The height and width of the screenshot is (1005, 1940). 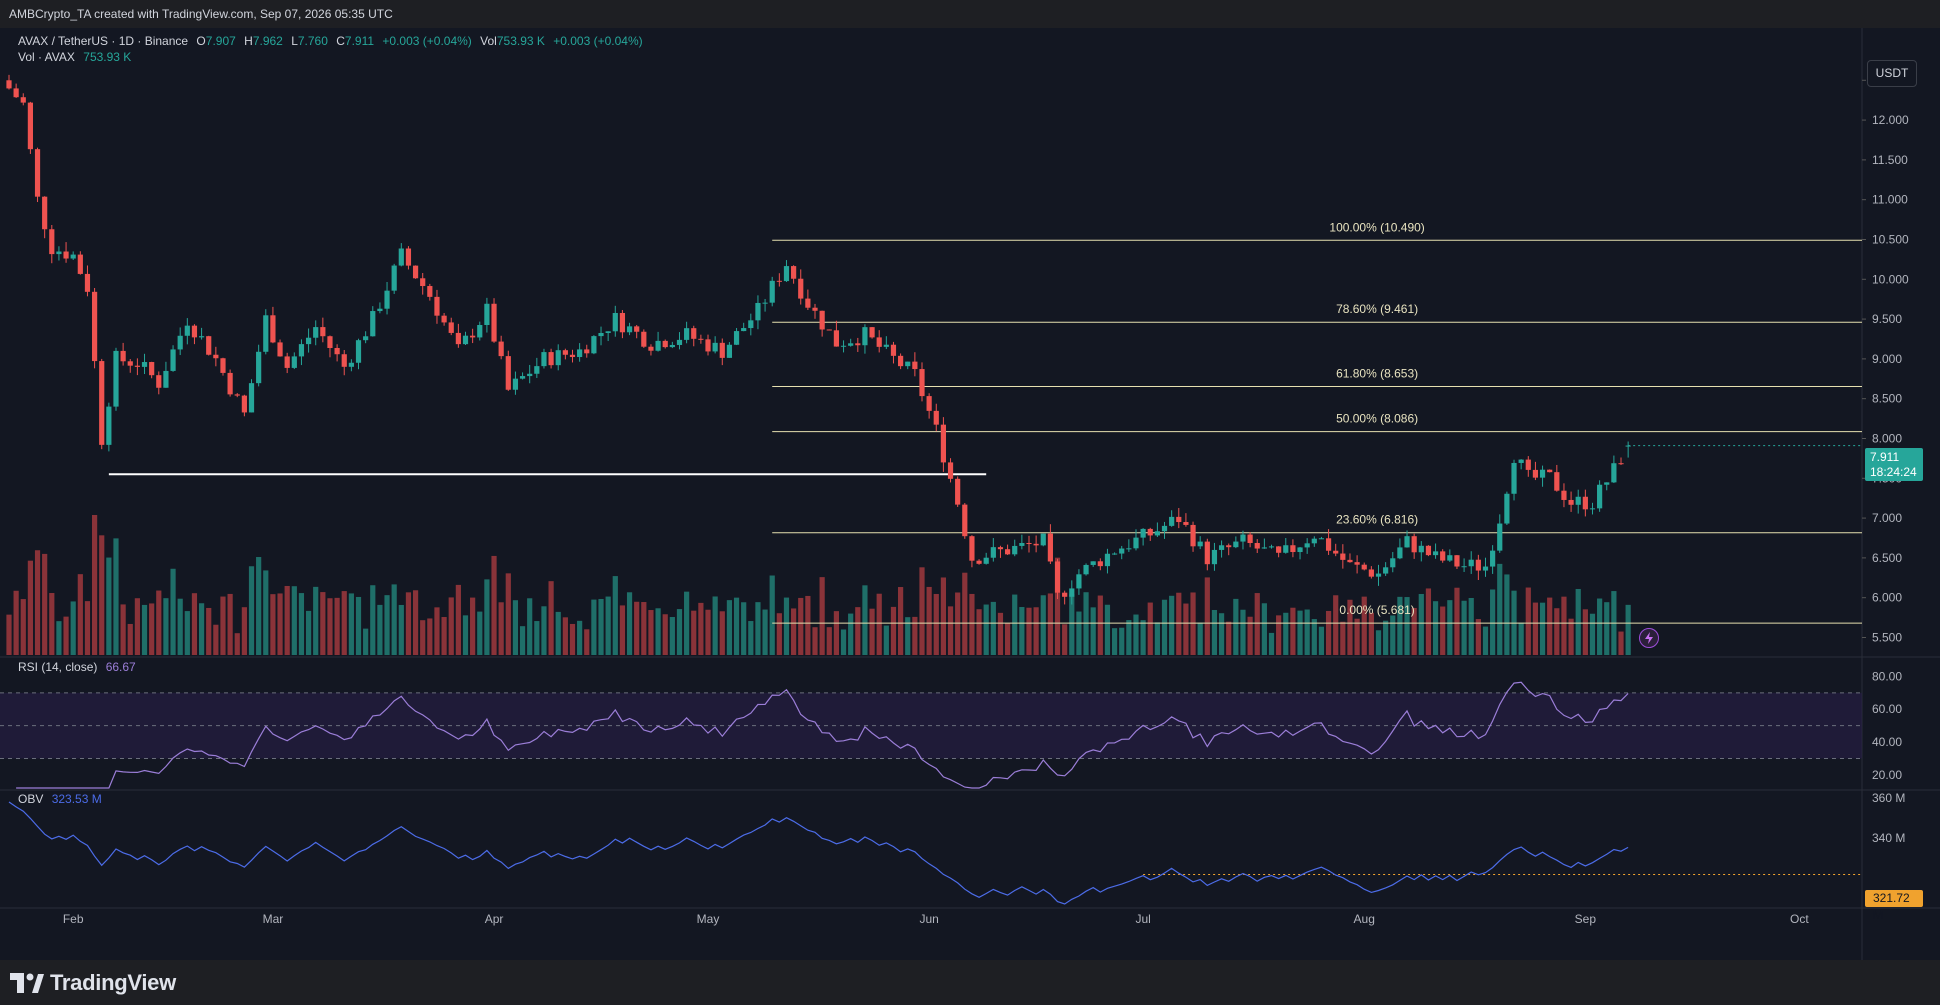 I want to click on fib-level-label: 50.00% (8.086), so click(x=1377, y=419).